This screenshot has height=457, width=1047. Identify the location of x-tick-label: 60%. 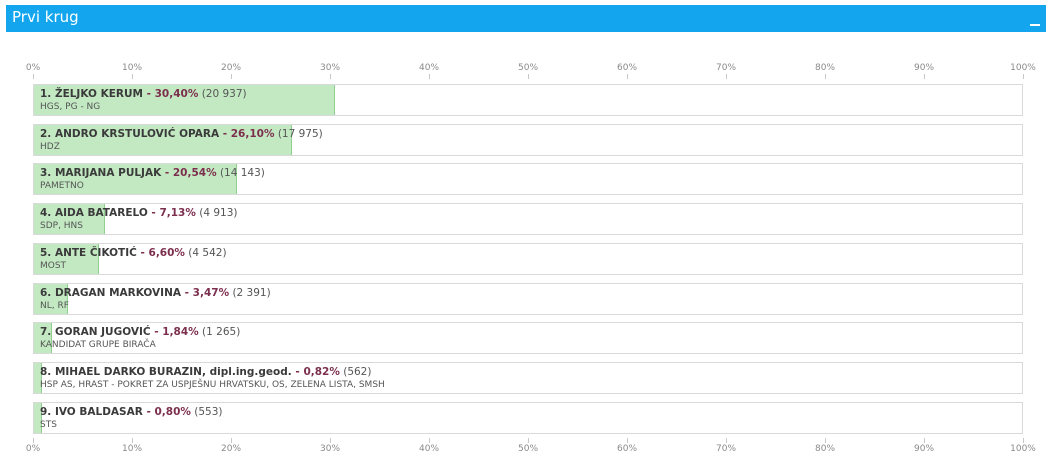
(627, 449).